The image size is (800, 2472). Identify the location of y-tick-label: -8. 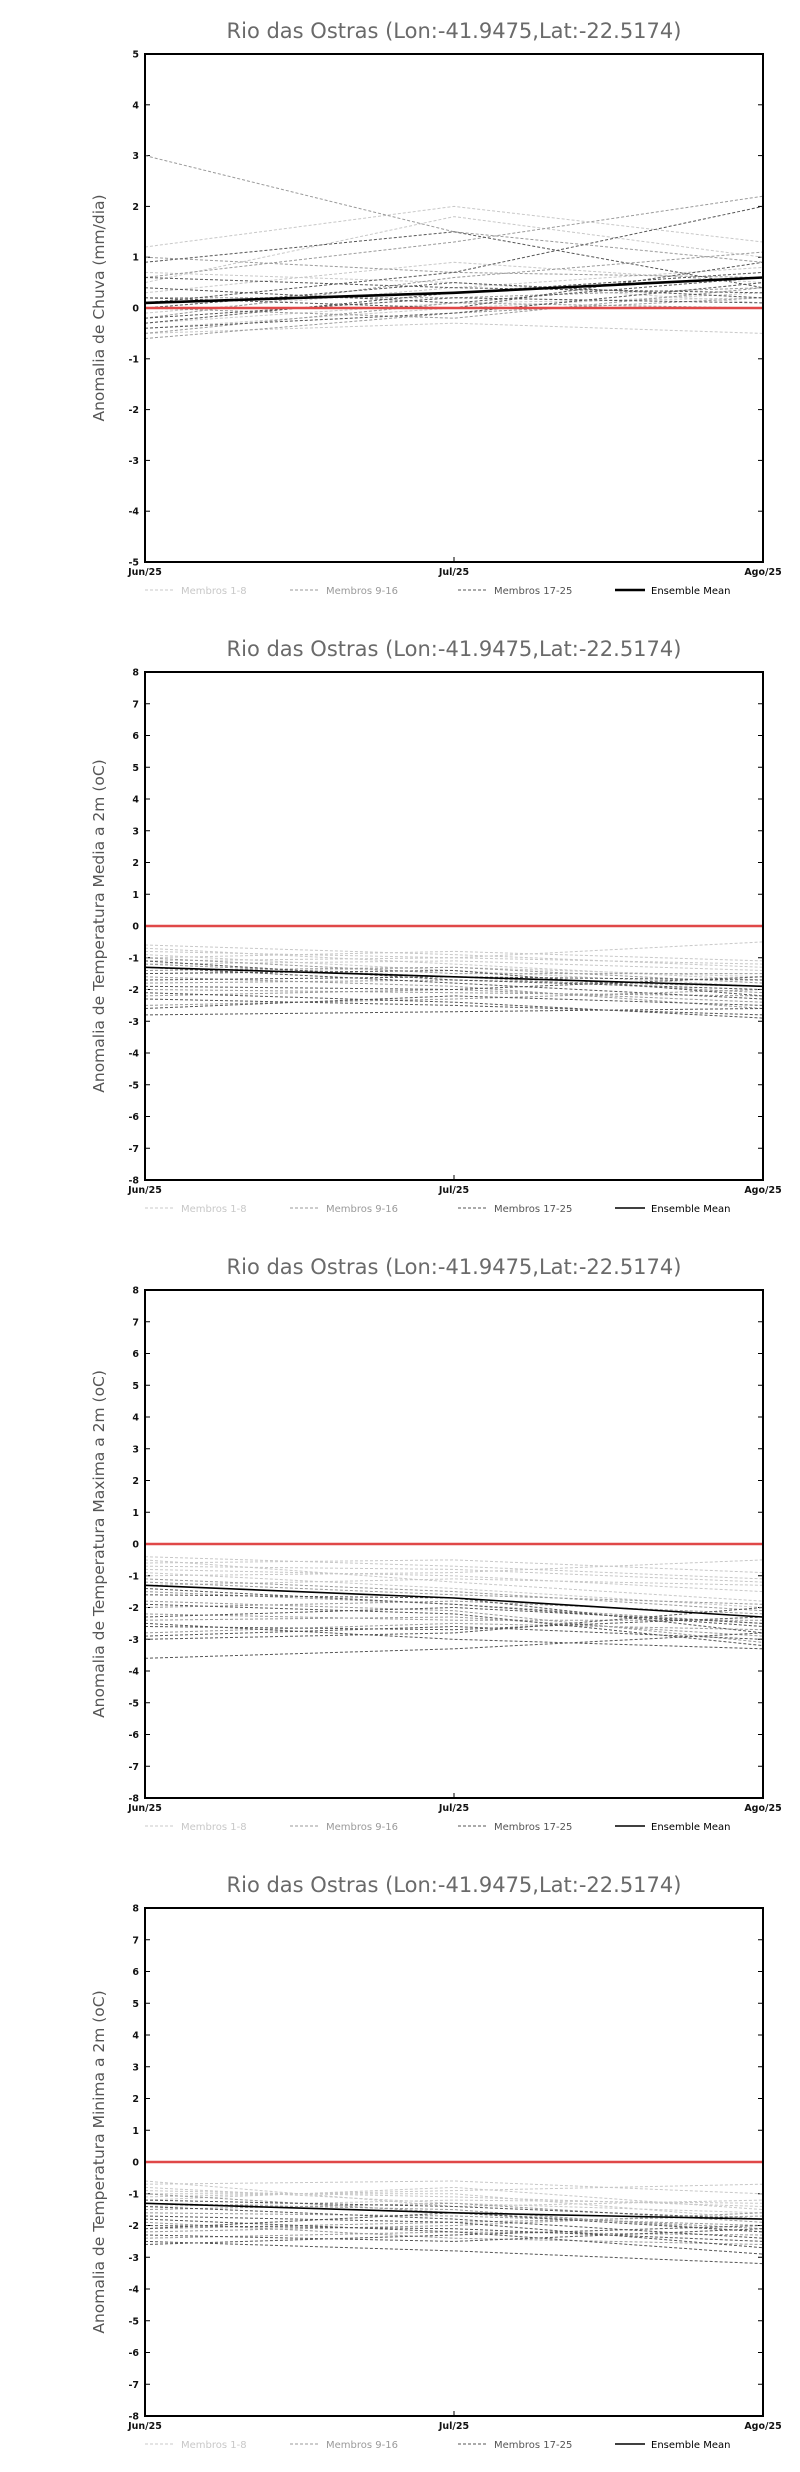
(133, 1181).